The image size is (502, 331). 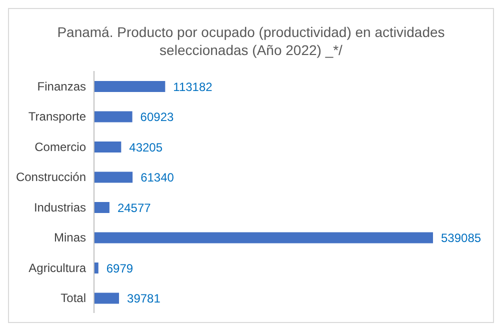 I want to click on y-tick-label: Total, so click(x=73, y=298).